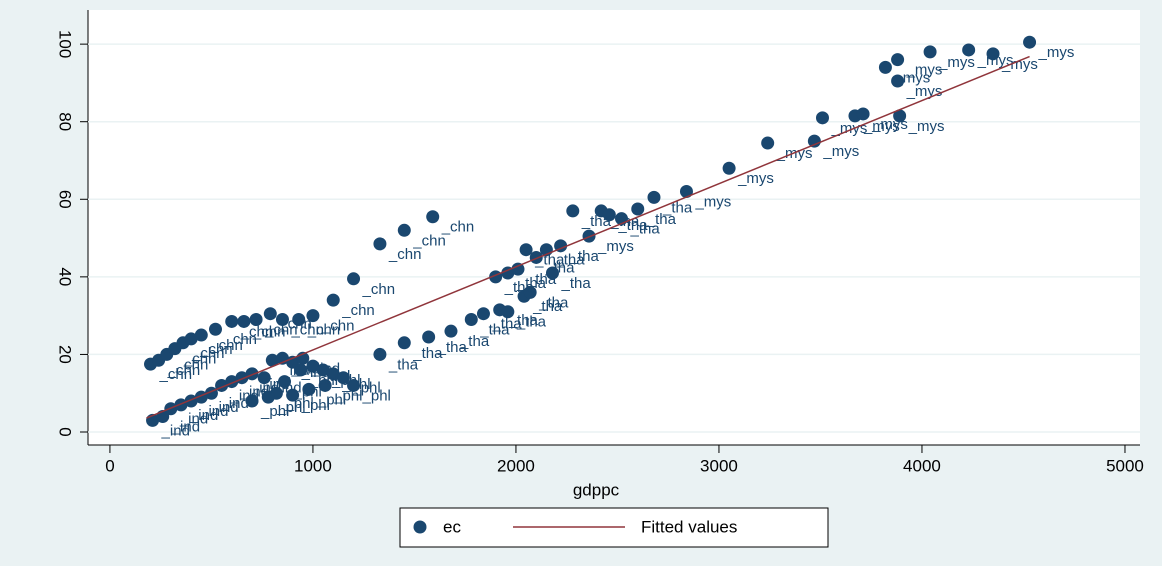 The width and height of the screenshot is (1162, 566). What do you see at coordinates (420, 527) in the screenshot?
I see `legend-marker` at bounding box center [420, 527].